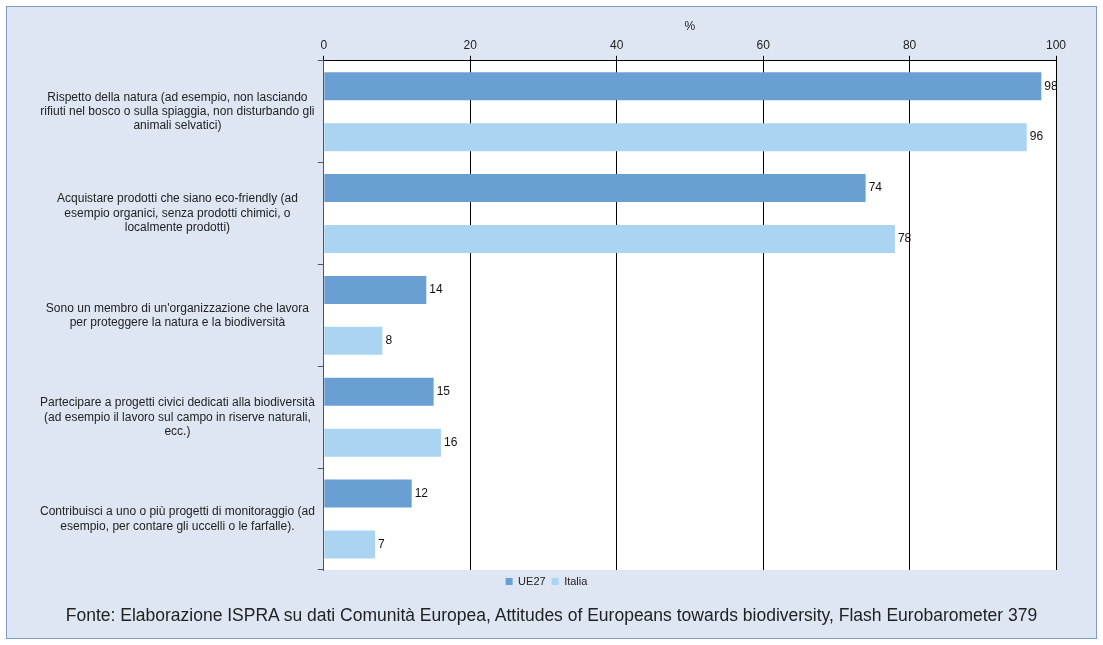 This screenshot has width=1103, height=645. Describe the element at coordinates (576, 580) in the screenshot. I see `legend-label: Italia` at that location.